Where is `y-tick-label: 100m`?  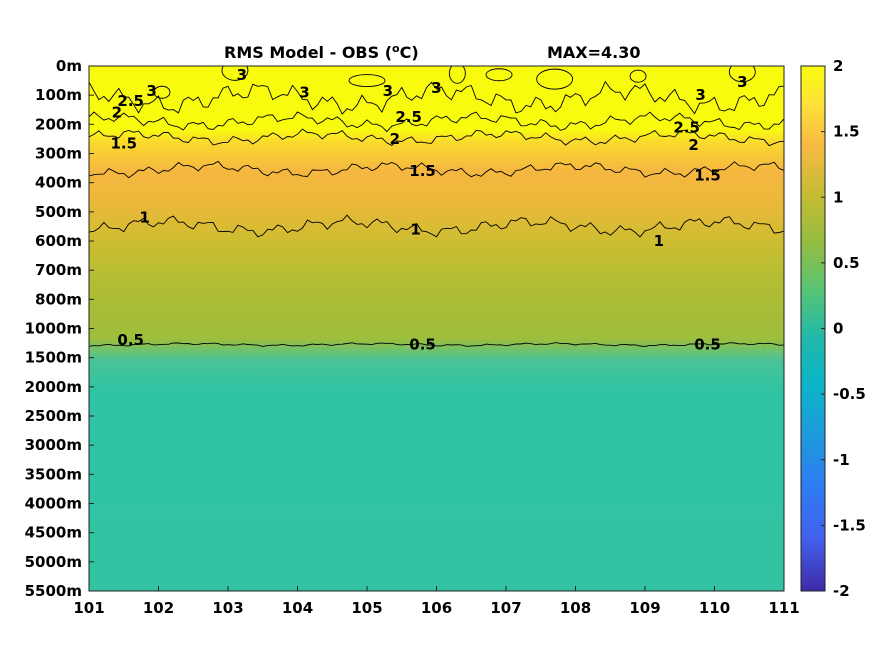 y-tick-label: 100m is located at coordinates (58, 95).